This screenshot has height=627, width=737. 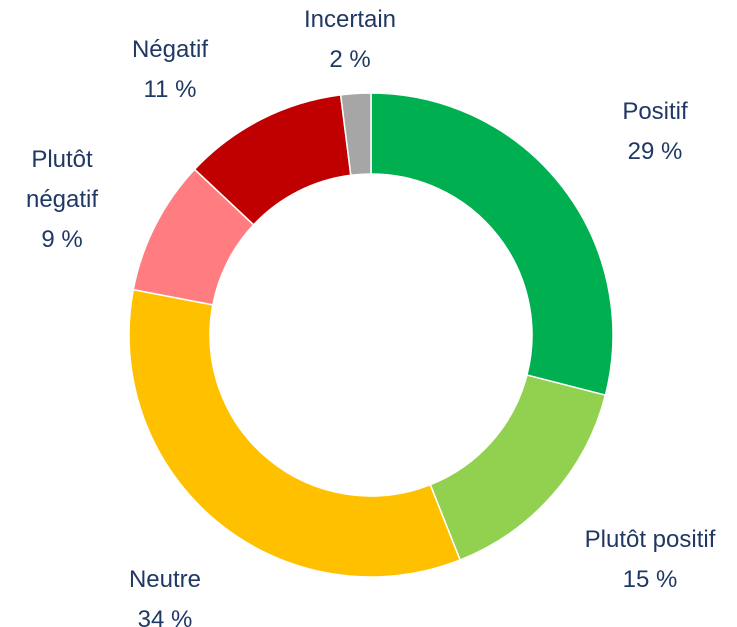 I want to click on category-name: Incertain, so click(x=350, y=19).